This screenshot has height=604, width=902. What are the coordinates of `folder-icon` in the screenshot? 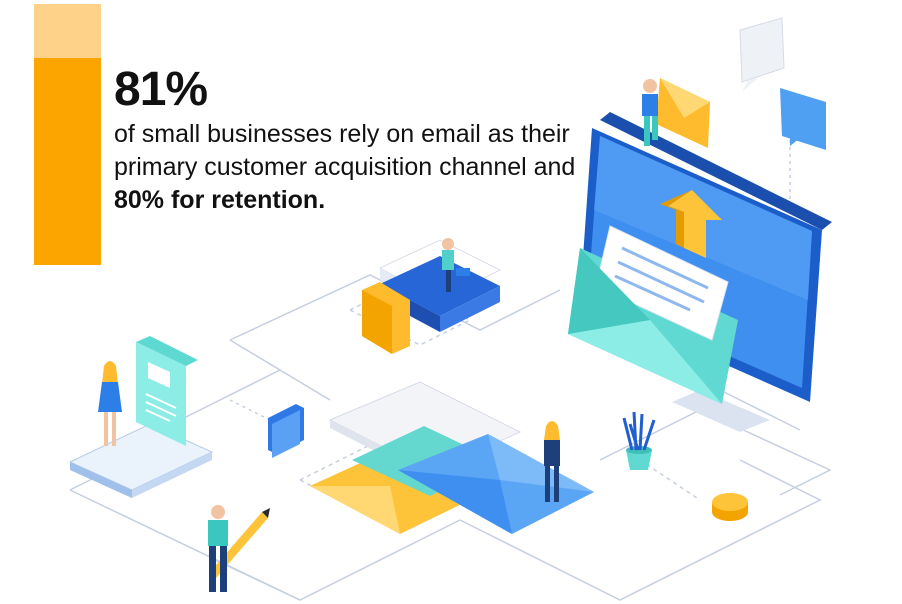 It's located at (286, 431).